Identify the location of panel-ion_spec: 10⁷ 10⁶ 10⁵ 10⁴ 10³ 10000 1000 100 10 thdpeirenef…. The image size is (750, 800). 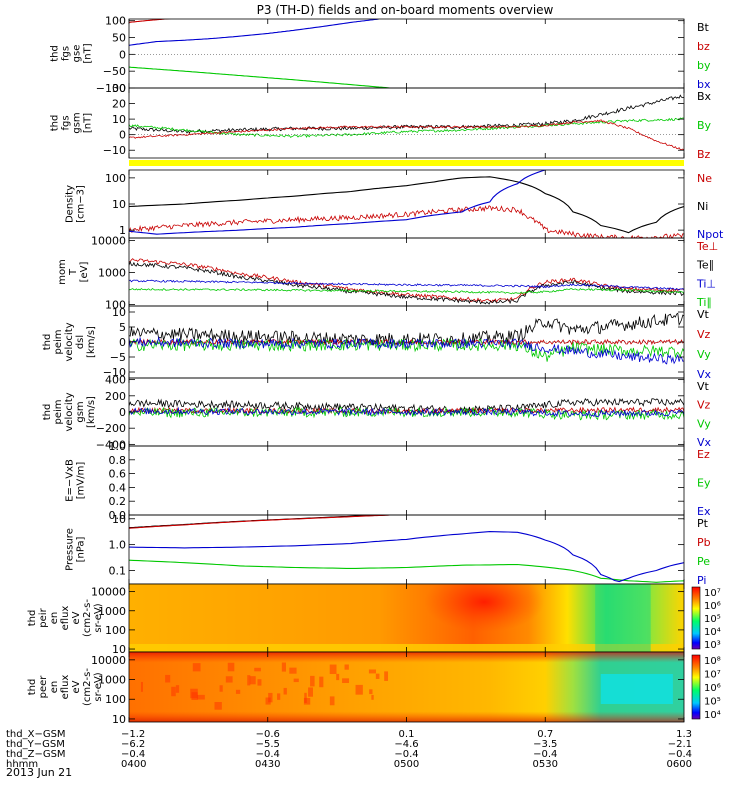
(374, 619).